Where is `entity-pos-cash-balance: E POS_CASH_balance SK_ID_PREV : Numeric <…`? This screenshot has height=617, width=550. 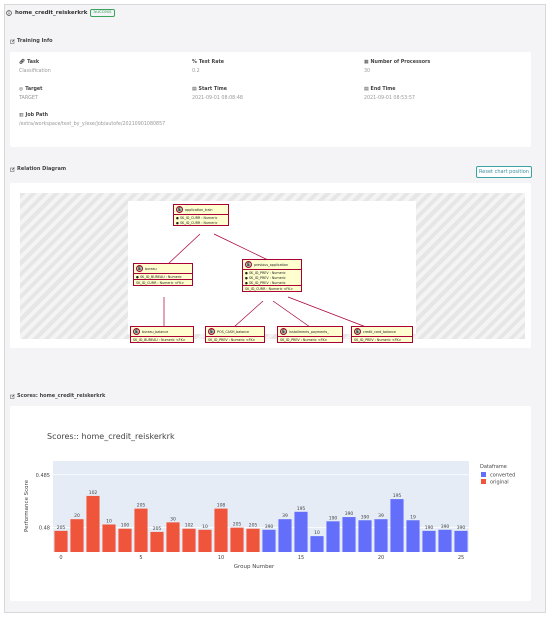
entity-pos-cash-balance: E POS_CASH_balance SK_ID_PREV : Numeric <… is located at coordinates (235, 334).